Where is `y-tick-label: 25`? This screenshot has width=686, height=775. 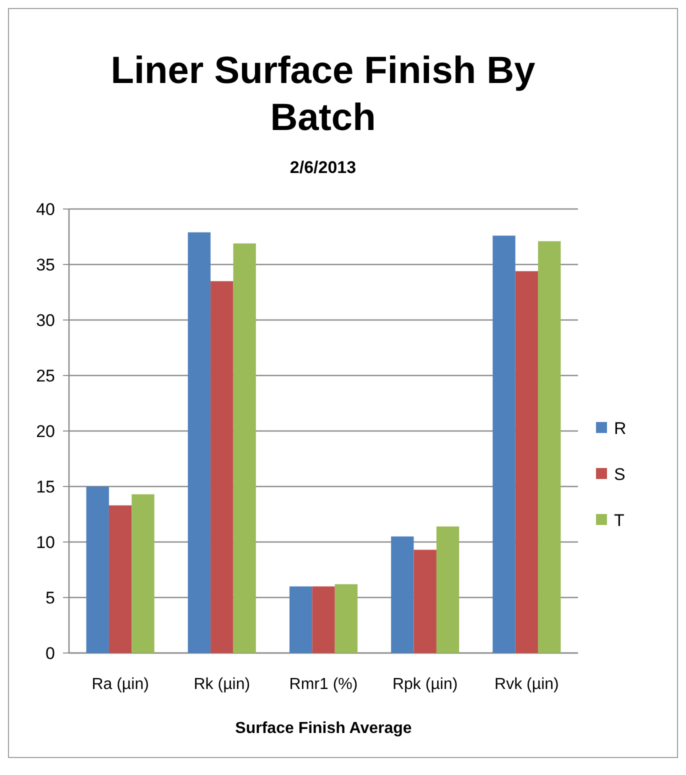 y-tick-label: 25 is located at coordinates (45, 376).